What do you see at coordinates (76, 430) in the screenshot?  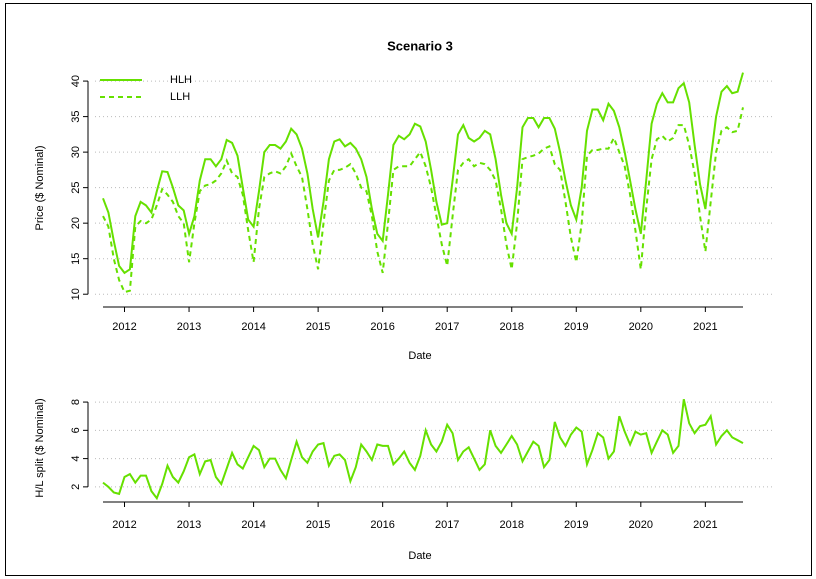 I see `y-tick-label: 6` at bounding box center [76, 430].